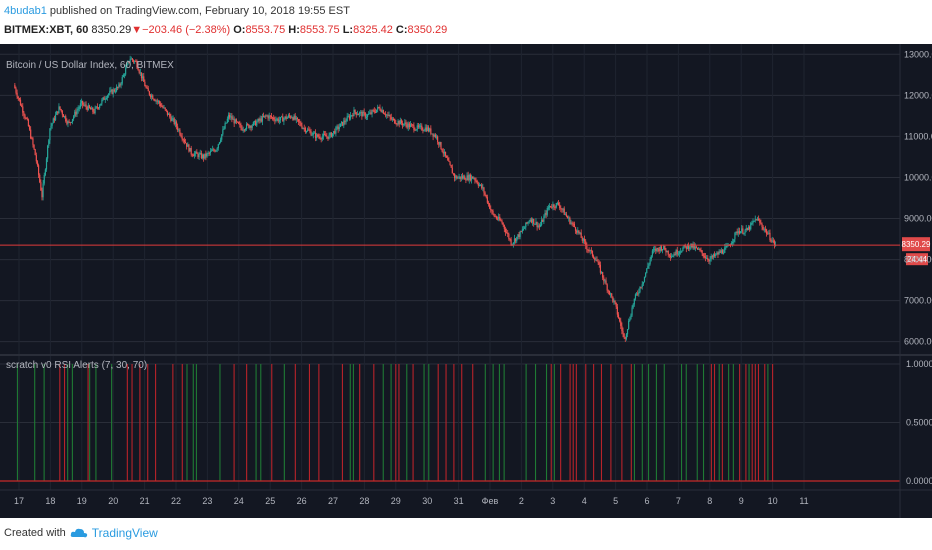  Describe the element at coordinates (396, 501) in the screenshot. I see `time-tick-label: 29` at that location.